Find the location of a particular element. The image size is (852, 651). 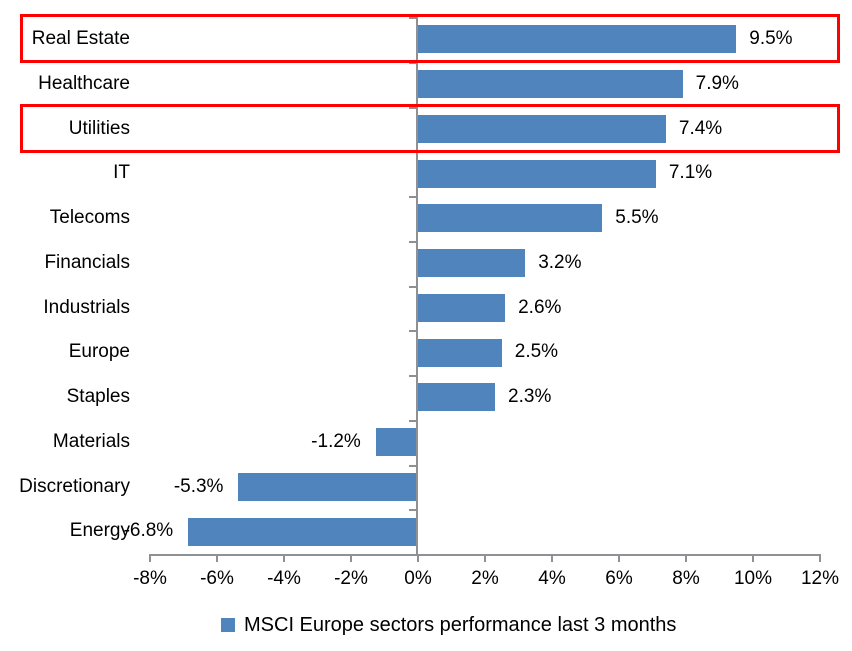

bar-materials is located at coordinates (395, 442).